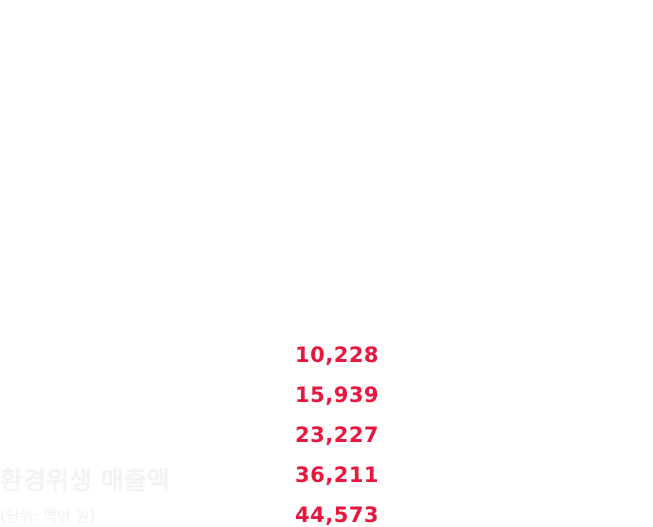 The height and width of the screenshot is (527, 653). Describe the element at coordinates (337, 515) in the screenshot. I see `data-label: 44,573` at that location.